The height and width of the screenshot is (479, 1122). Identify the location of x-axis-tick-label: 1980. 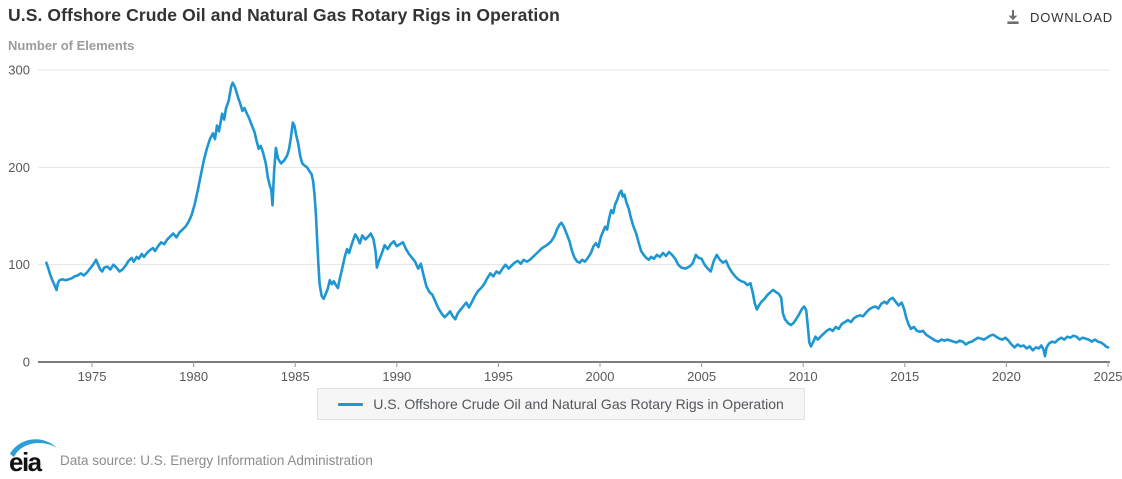
(193, 376).